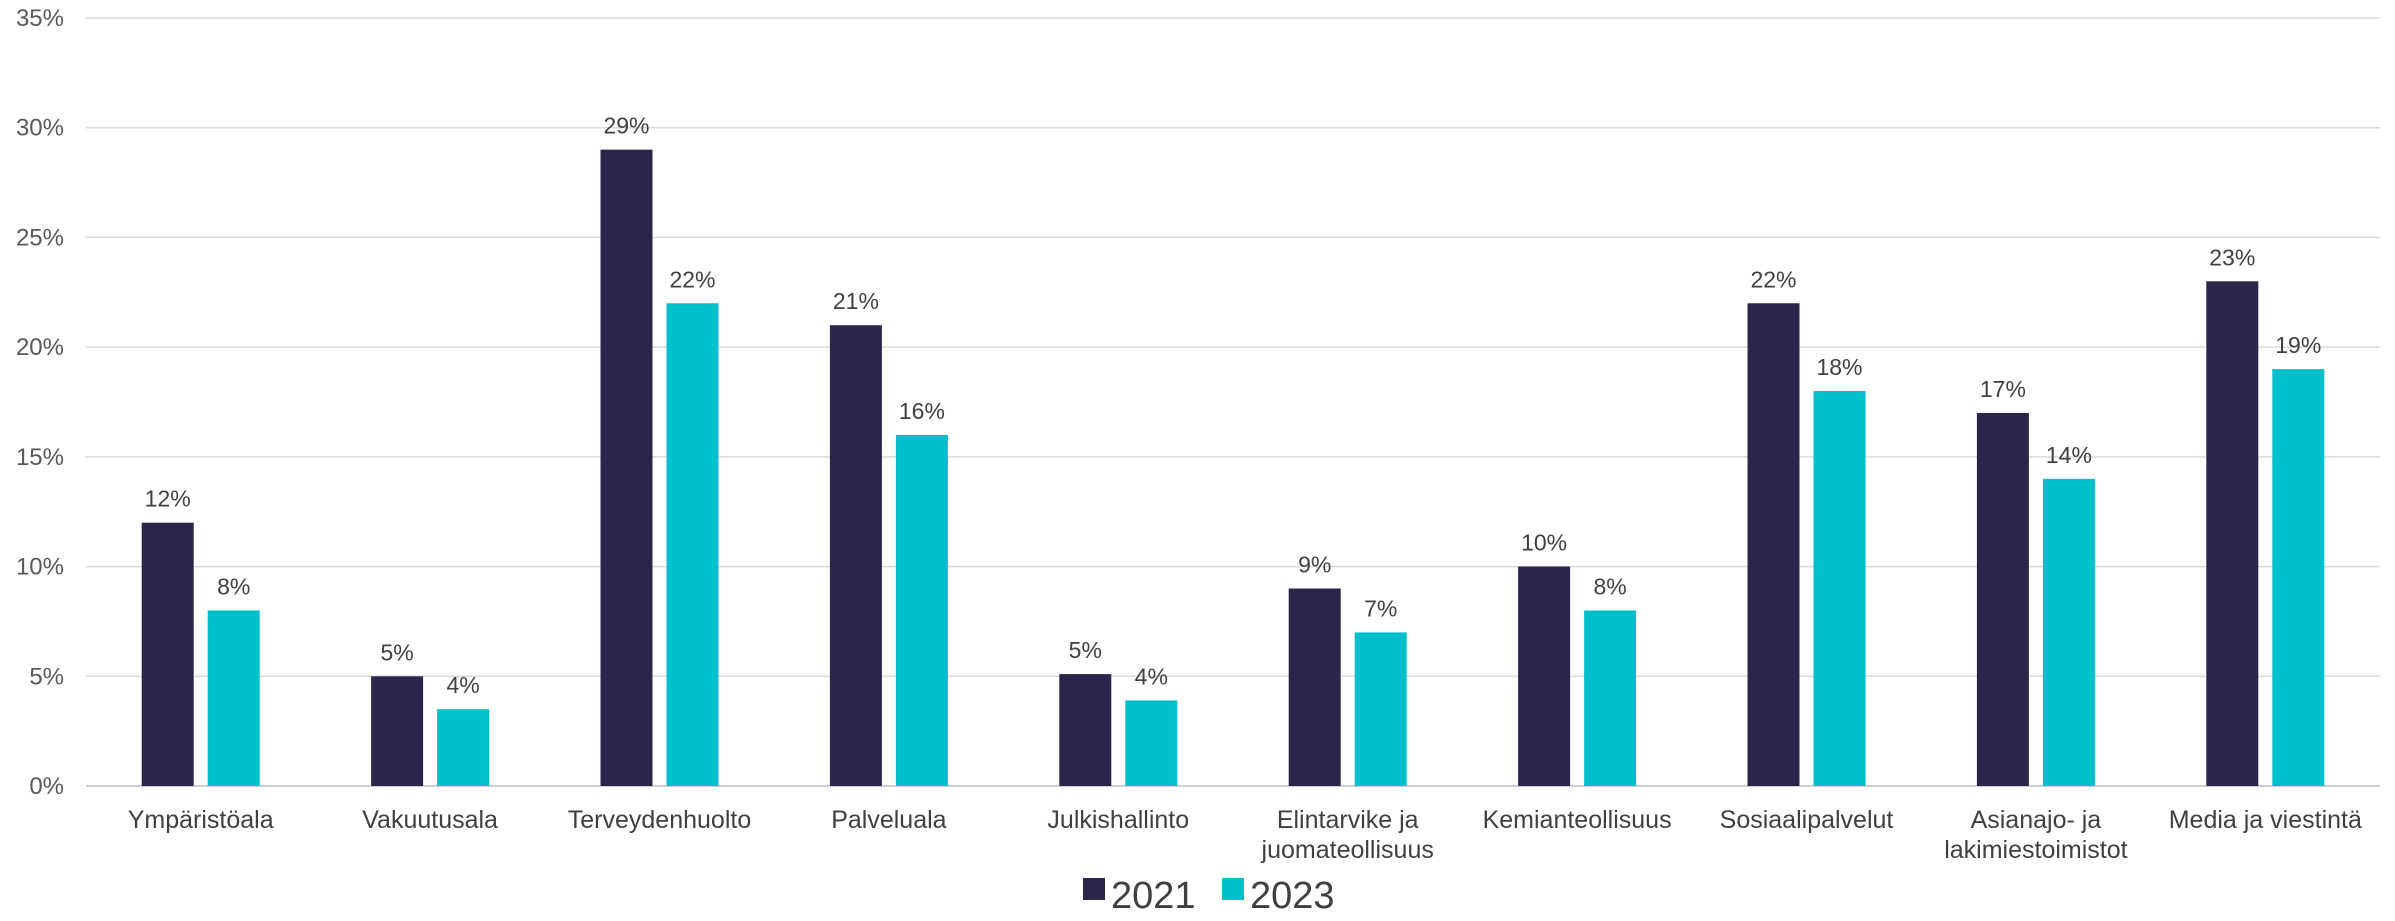  I want to click on y-tick-label: 20%, so click(40, 347).